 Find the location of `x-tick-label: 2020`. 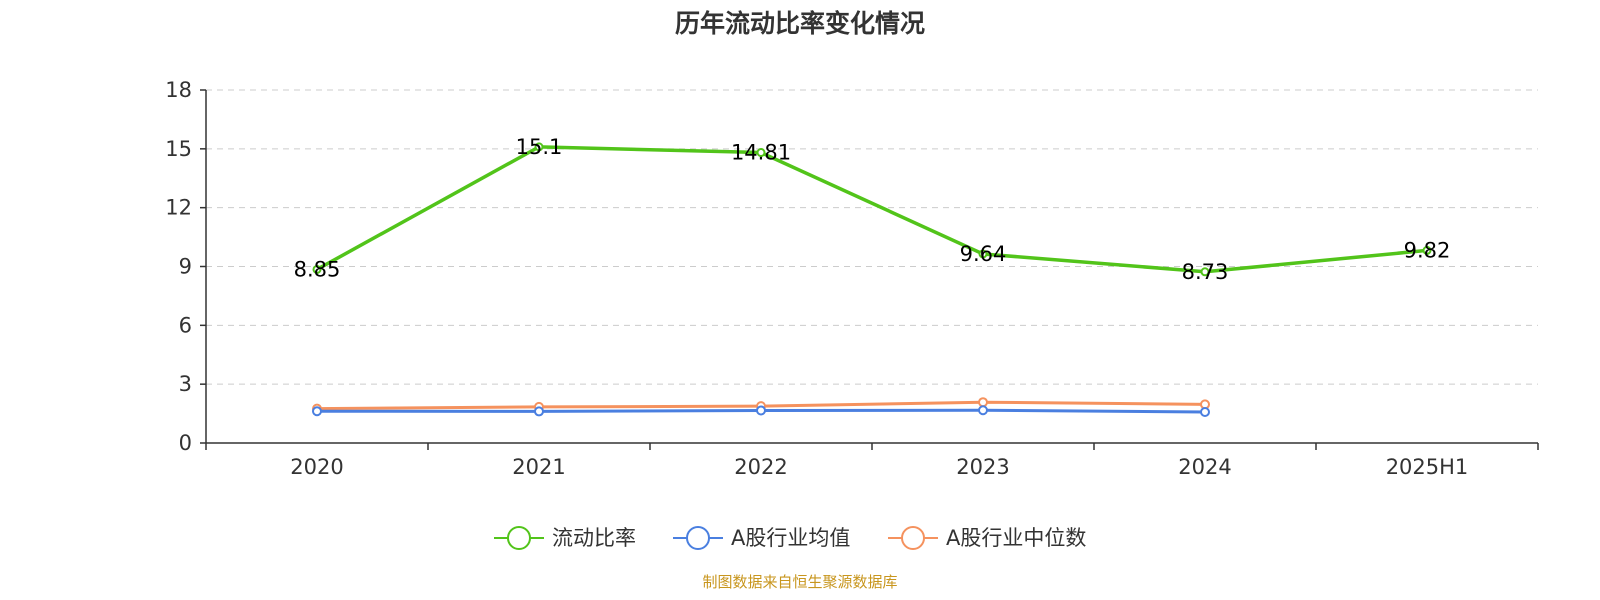

x-tick-label: 2020 is located at coordinates (316, 467).